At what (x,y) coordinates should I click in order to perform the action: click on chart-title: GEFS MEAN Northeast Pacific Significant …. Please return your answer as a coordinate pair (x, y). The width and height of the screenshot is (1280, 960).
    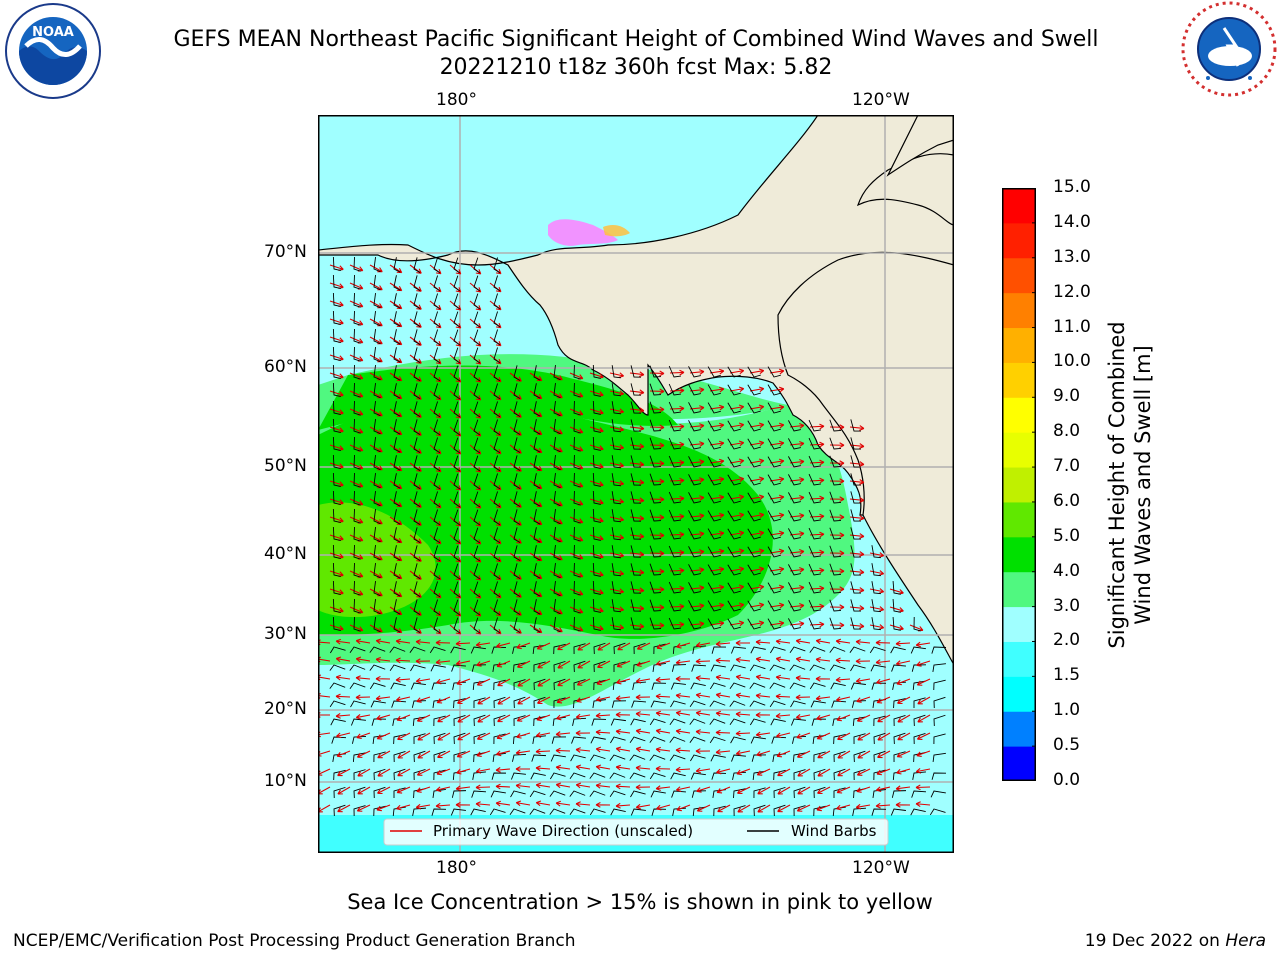
    Looking at the image, I should click on (636, 39).